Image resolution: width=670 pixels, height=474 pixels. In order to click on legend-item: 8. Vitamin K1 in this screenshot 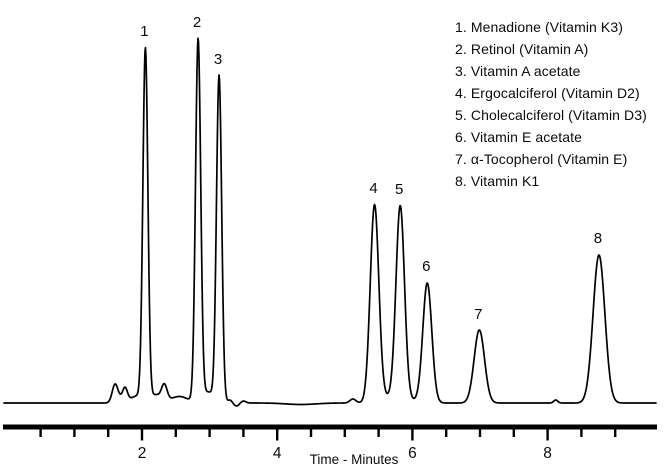, I will do `click(497, 181)`.